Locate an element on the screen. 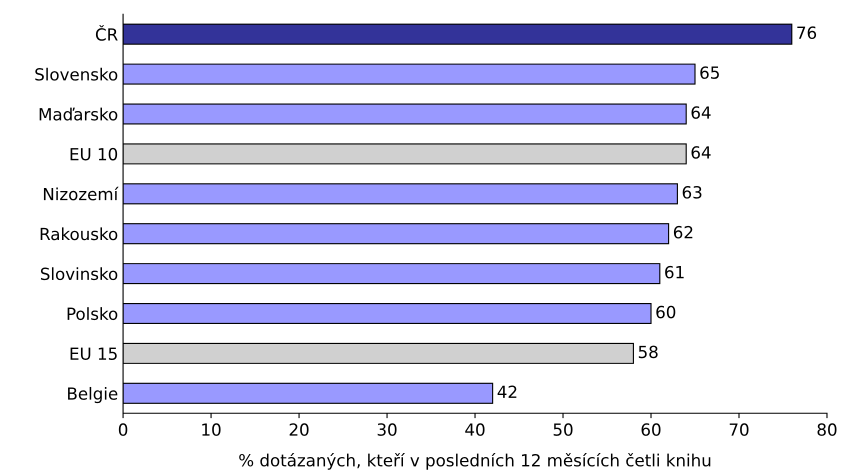 The image size is (843, 475). x-tick-label: 50 is located at coordinates (563, 429).